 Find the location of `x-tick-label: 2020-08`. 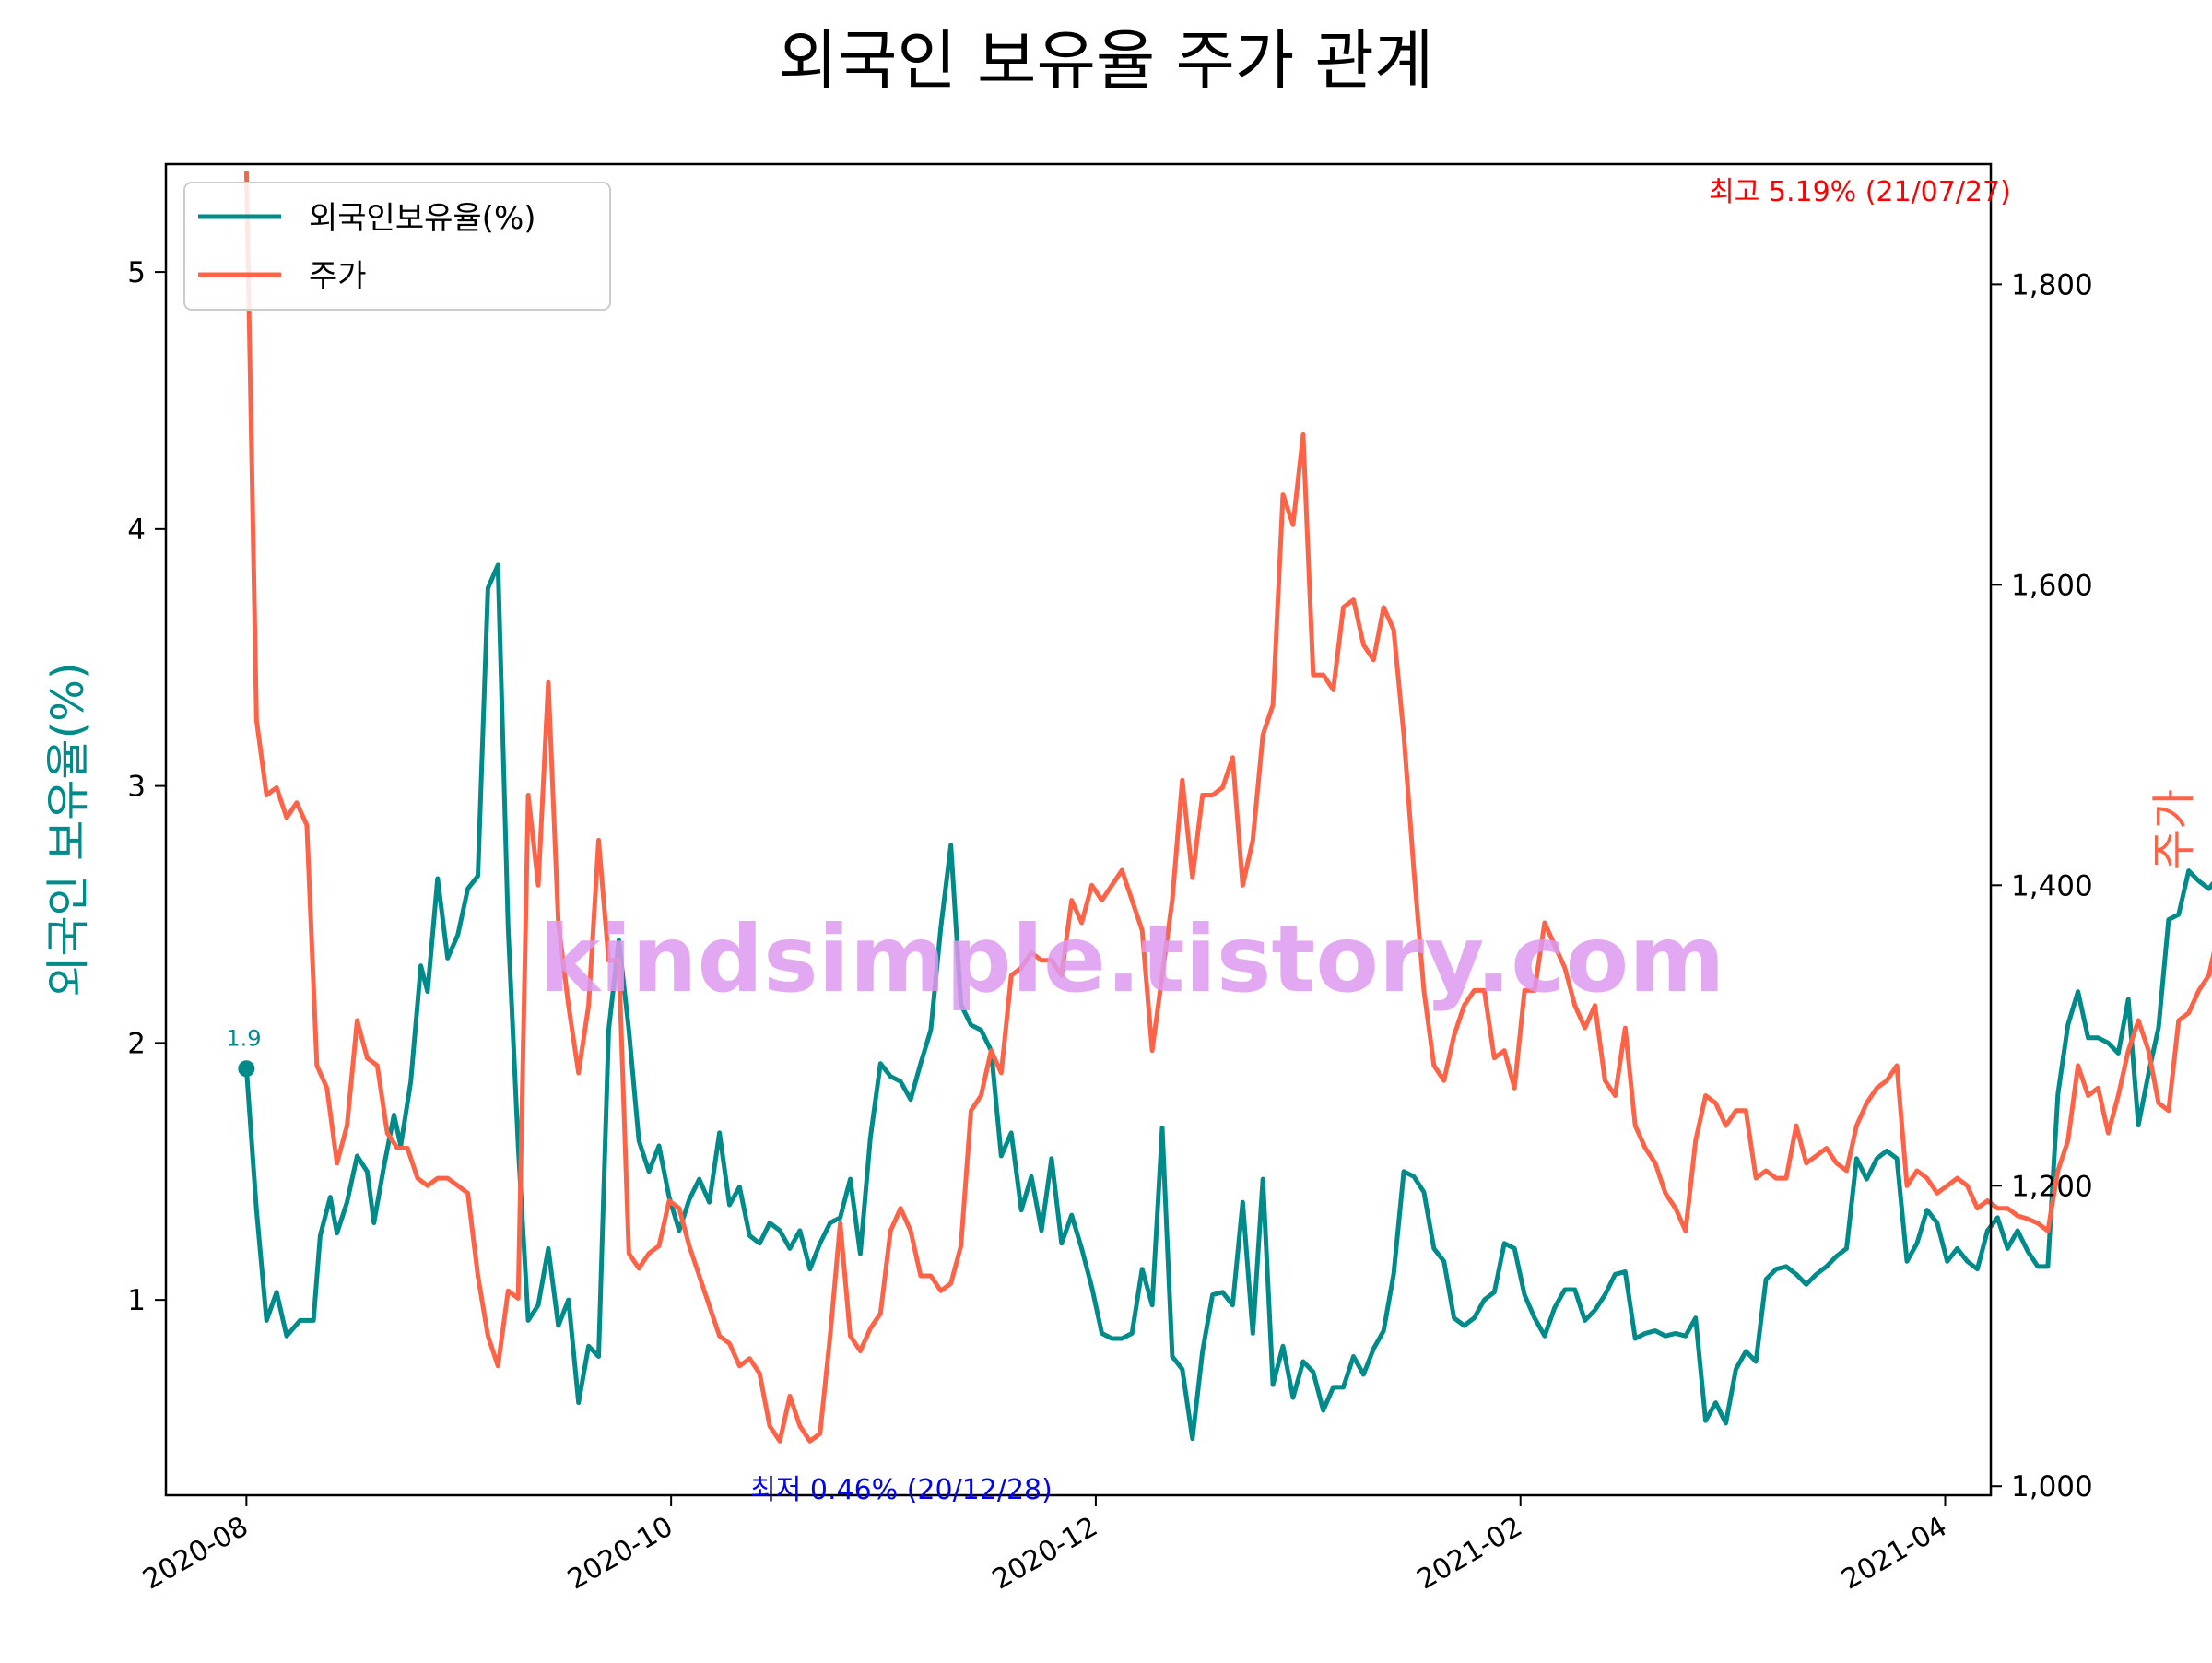

x-tick-label: 2020-08 is located at coordinates (195, 1554).